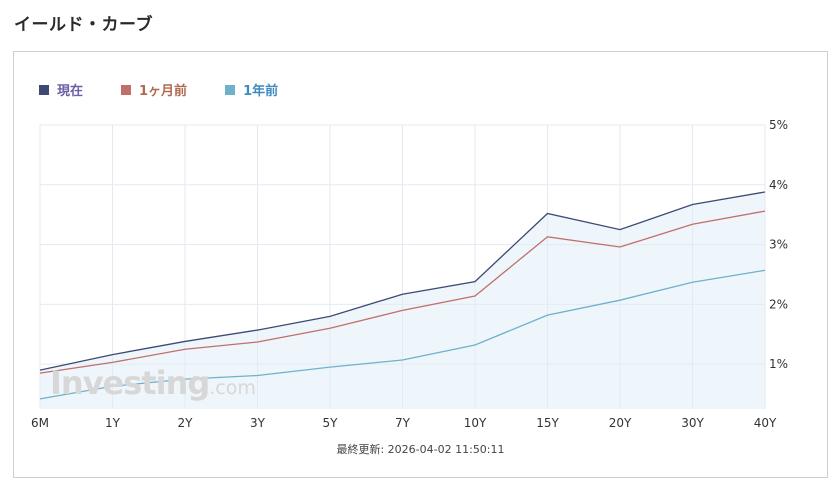  I want to click on x-tick-label: 2Y, so click(186, 423).